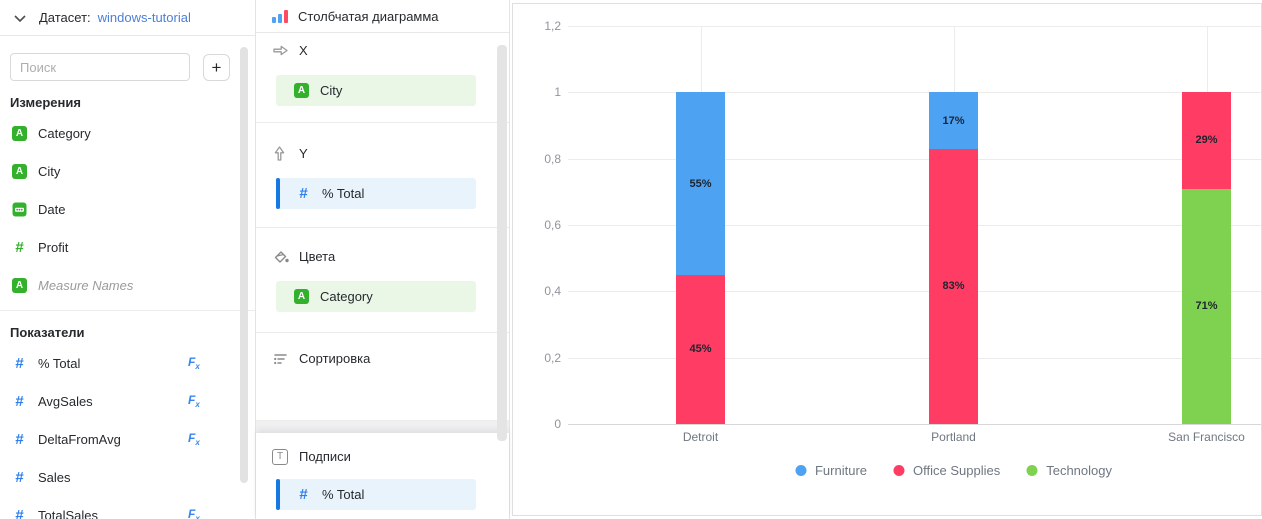  I want to click on column-chart-icon, so click(280, 16).